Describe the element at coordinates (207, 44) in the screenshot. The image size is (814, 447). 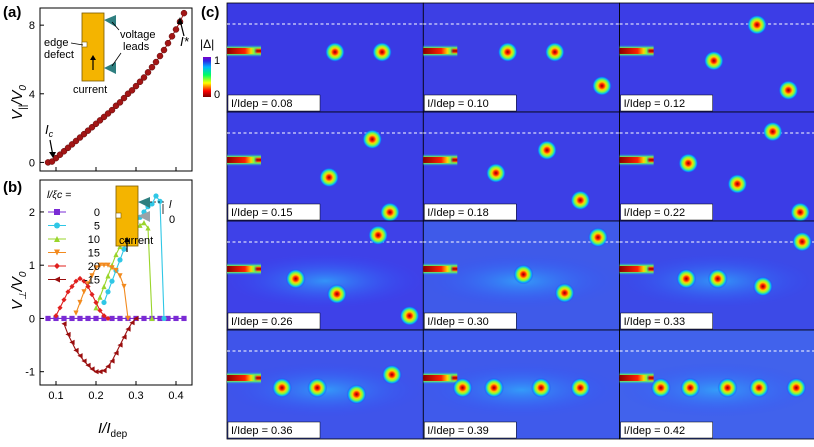
I see `colorbar-title: |Δ|` at that location.